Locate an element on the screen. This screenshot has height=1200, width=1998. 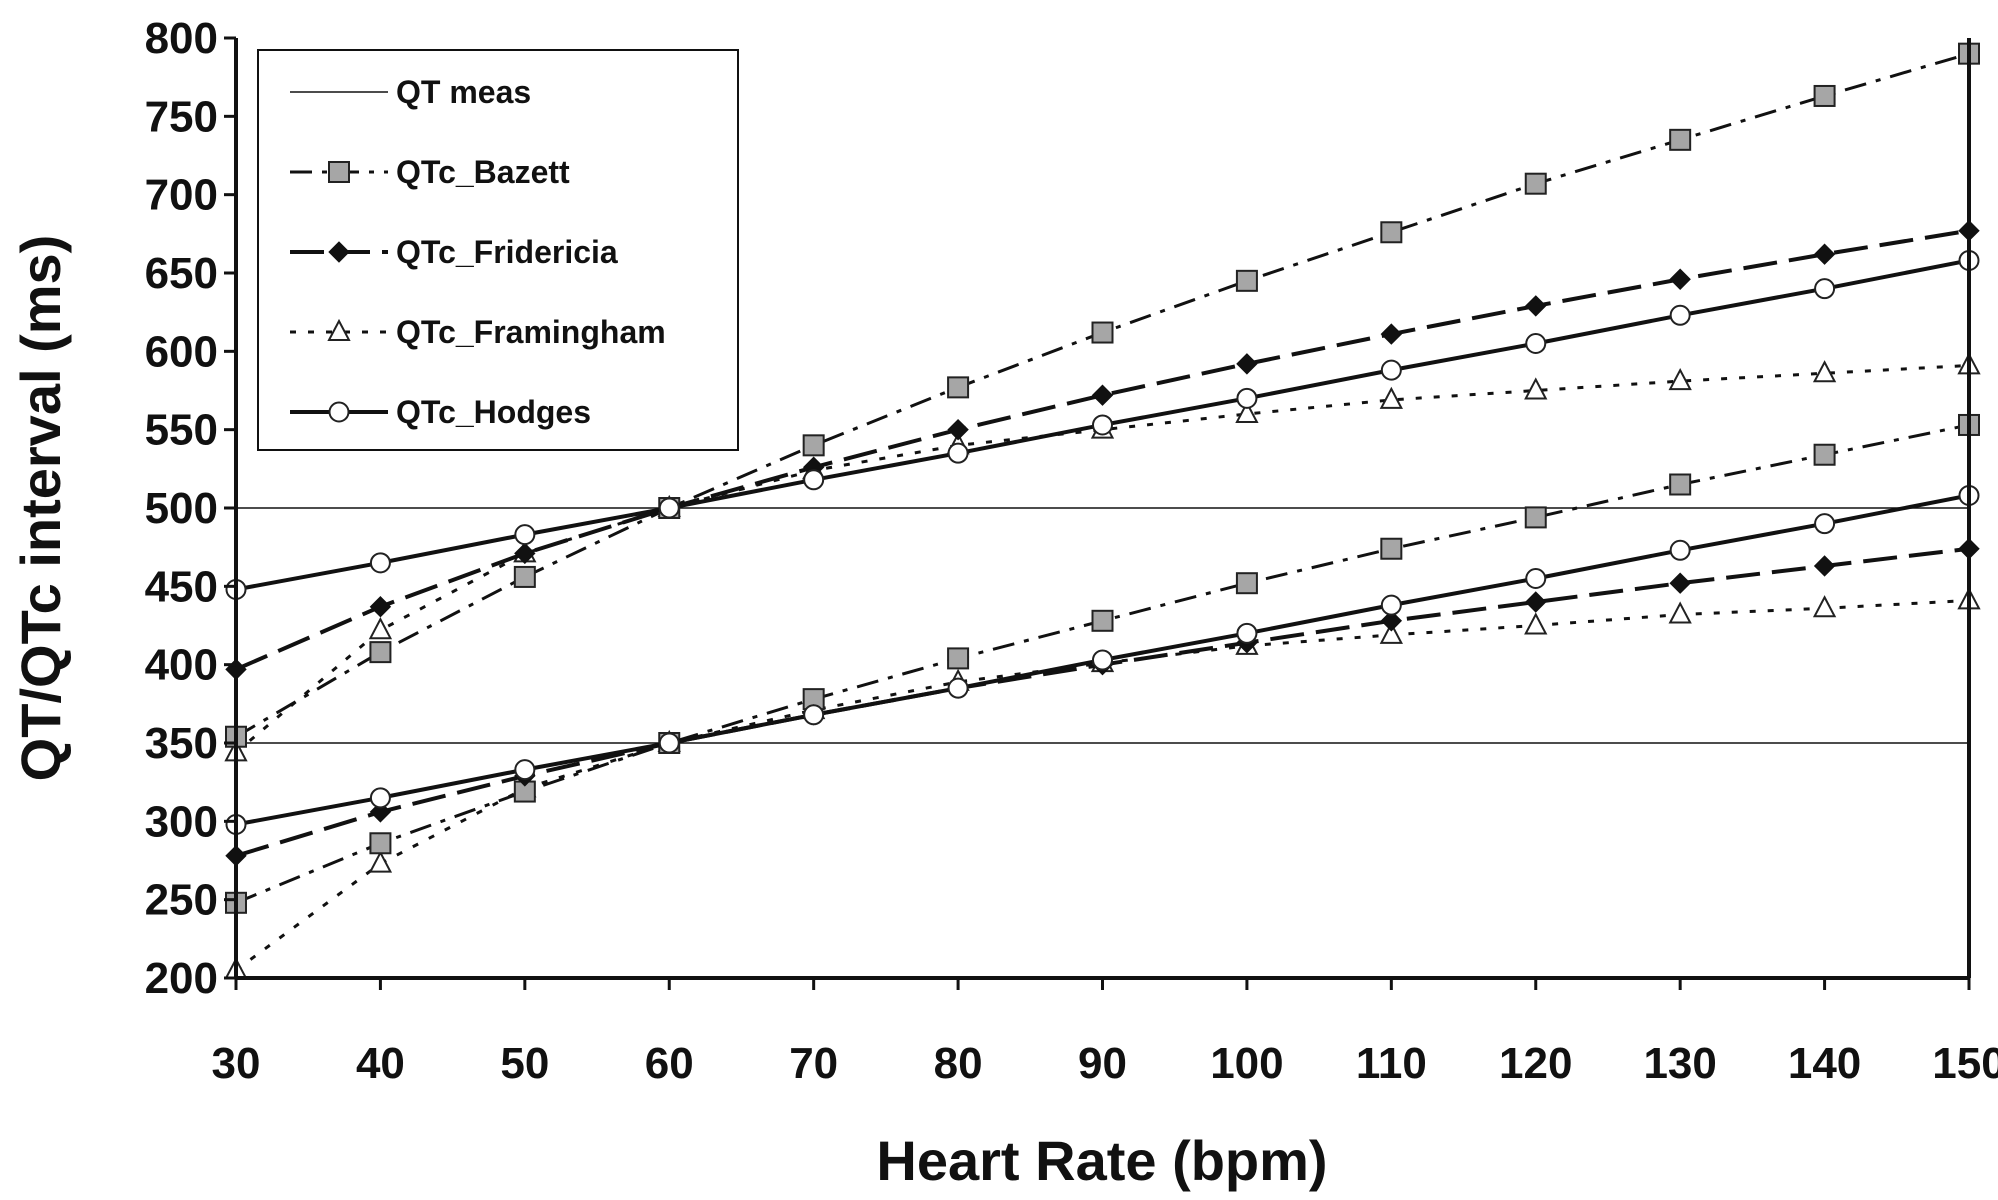
legend-marker-qtc-bazett is located at coordinates (339, 172).